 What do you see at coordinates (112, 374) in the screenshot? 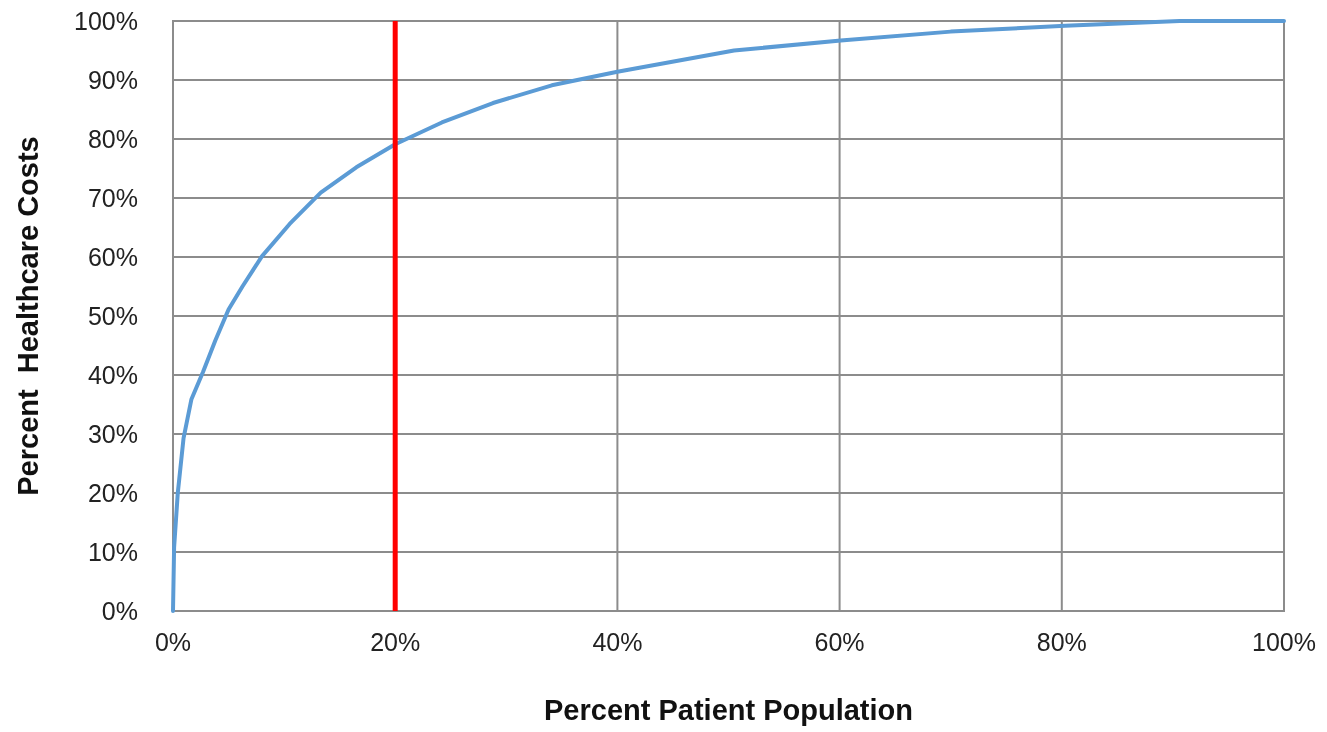
I see `y-tick-label: 40%` at bounding box center [112, 374].